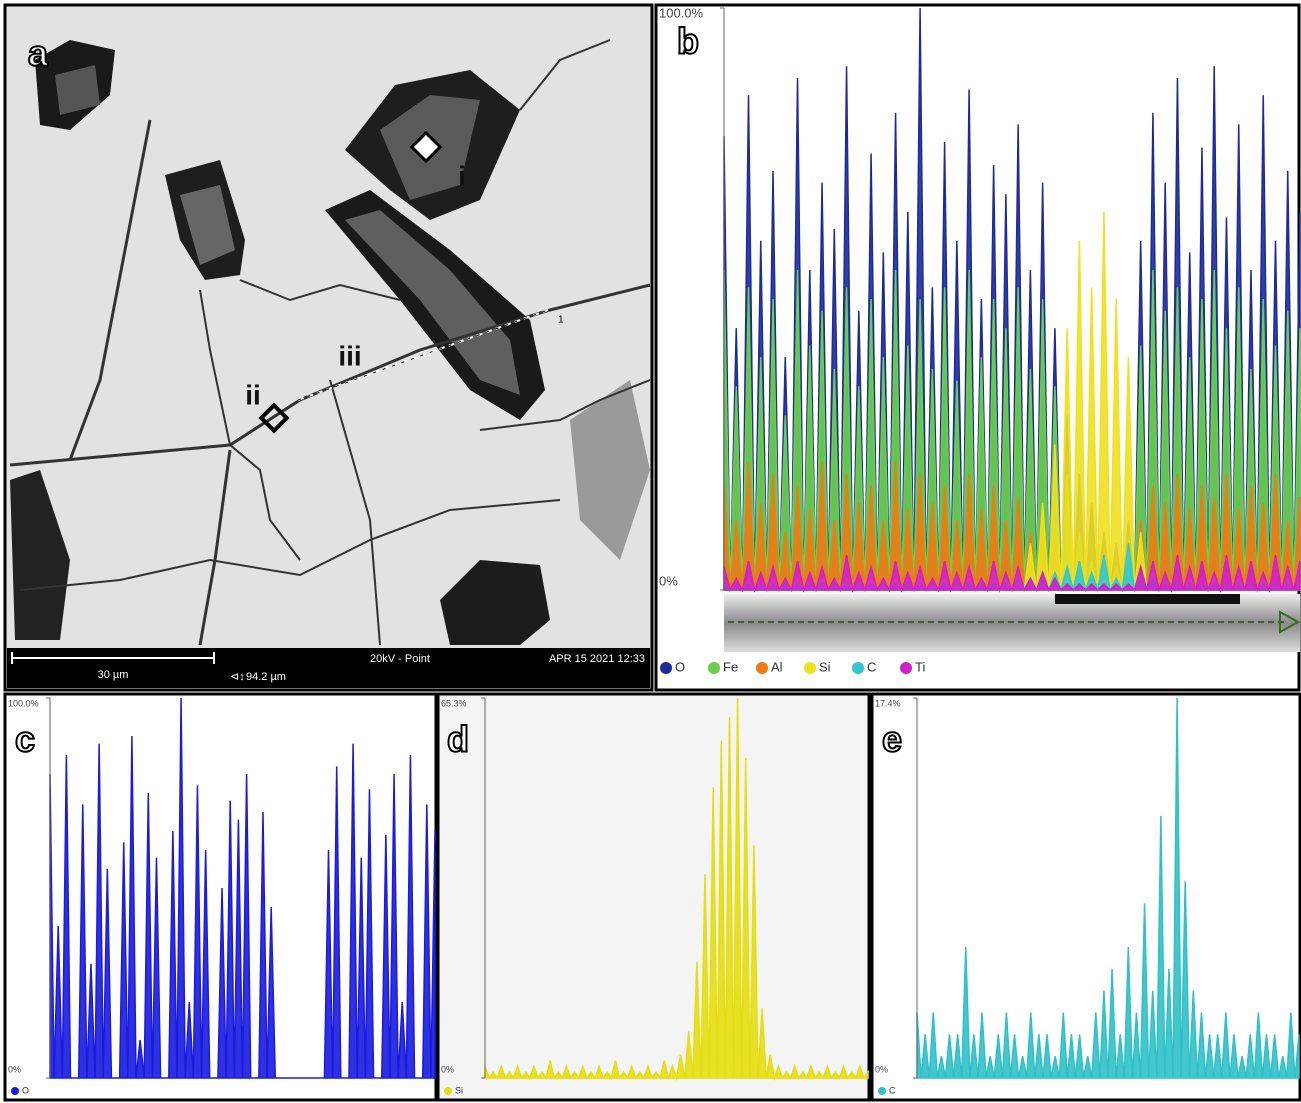  What do you see at coordinates (1290, 622) in the screenshot?
I see `scan-strip-arrow` at bounding box center [1290, 622].